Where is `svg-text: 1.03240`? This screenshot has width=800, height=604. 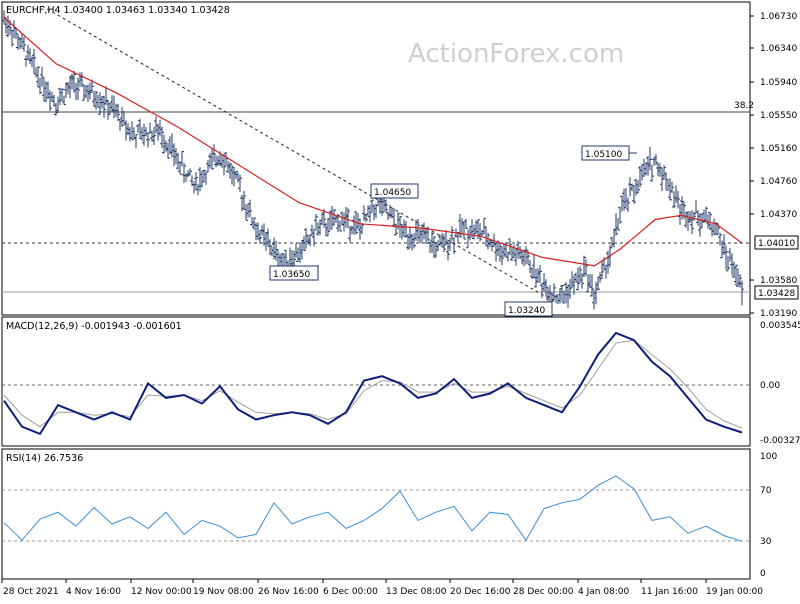 svg-text: 1.03240 is located at coordinates (526, 311).